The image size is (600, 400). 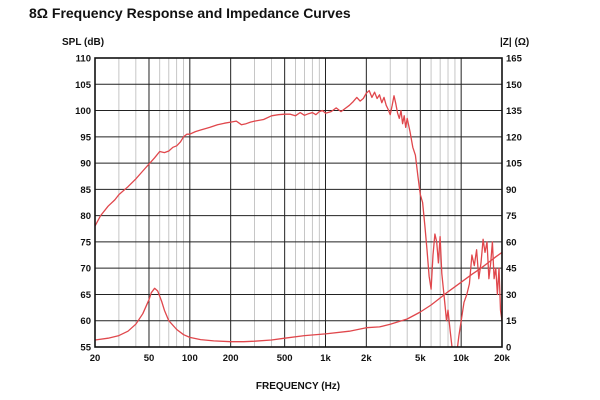 What do you see at coordinates (85, 295) in the screenshot?
I see `y-tick-label-left: 65` at bounding box center [85, 295].